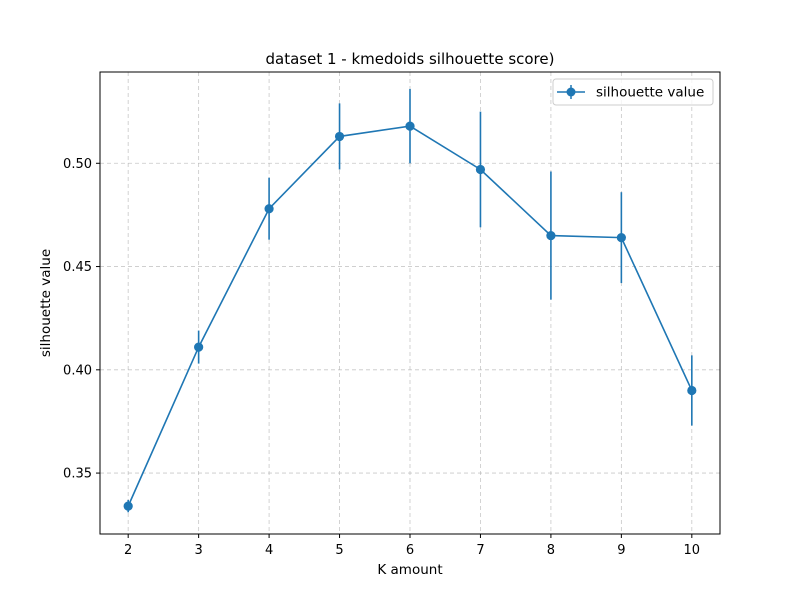 The height and width of the screenshot is (600, 800). What do you see at coordinates (198, 550) in the screenshot?
I see `x-tick-label: 3` at bounding box center [198, 550].